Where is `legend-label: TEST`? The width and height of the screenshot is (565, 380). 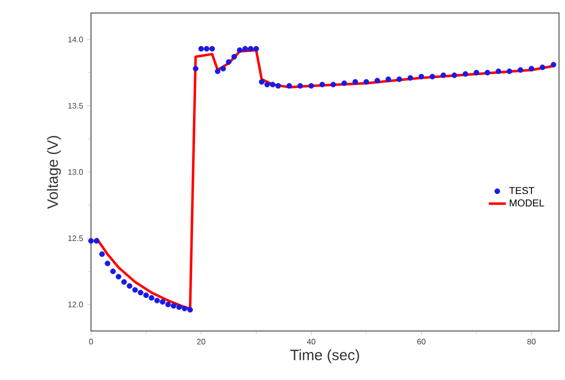 legend-label: TEST is located at coordinates (521, 190).